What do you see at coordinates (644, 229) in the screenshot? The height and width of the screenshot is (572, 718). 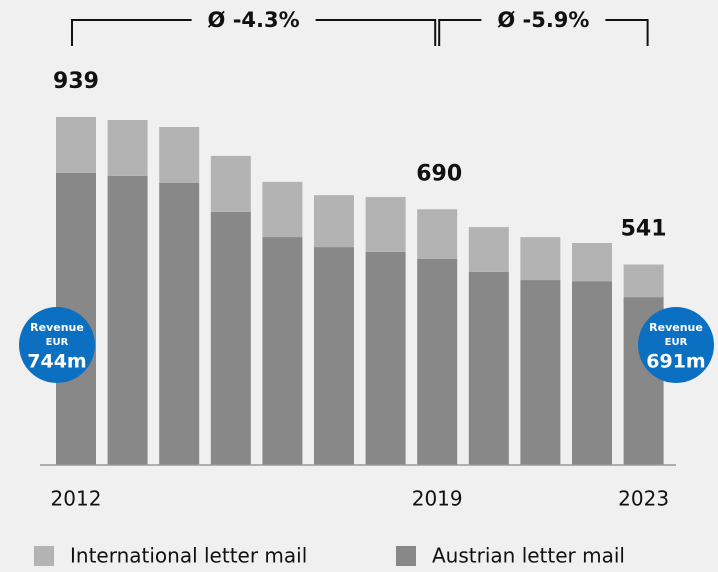 I see `total-label: 541` at bounding box center [644, 229].